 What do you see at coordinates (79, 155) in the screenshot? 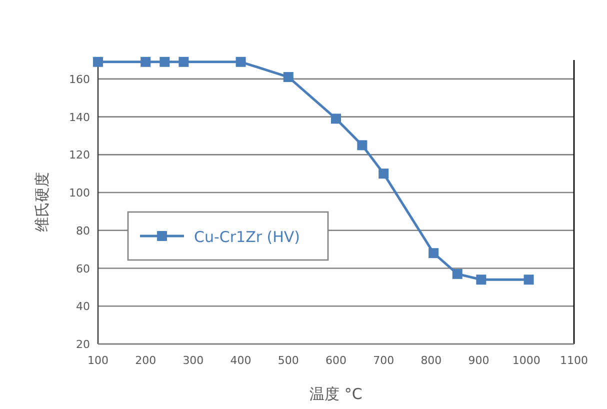
I see `y-tick-label: 120` at bounding box center [79, 155].